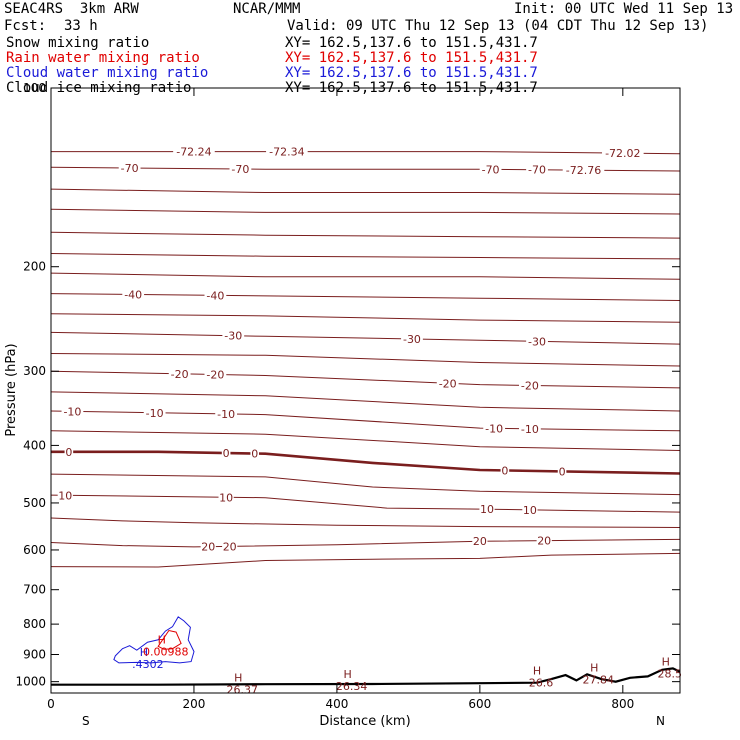 The image size is (740, 740). I want to click on hydrometeor-contours, so click(154, 640).